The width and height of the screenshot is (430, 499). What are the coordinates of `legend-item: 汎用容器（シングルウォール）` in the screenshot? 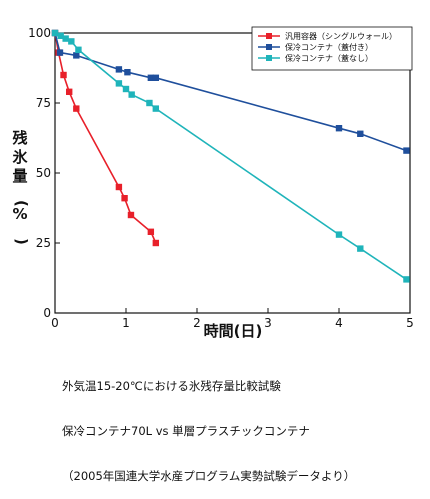 It's located at (327, 36).